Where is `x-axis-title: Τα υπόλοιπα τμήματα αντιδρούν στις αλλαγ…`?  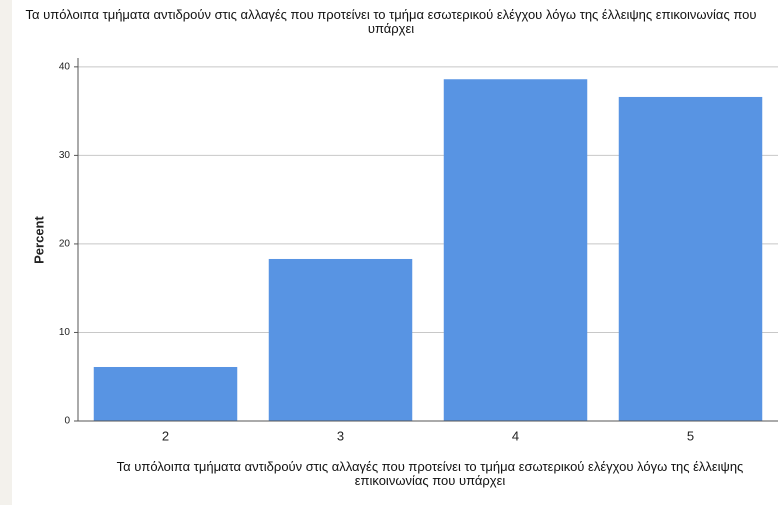
x-axis-title: Τα υπόλοιπα τμήματα αντιδρούν στις αλλαγ… is located at coordinates (430, 473).